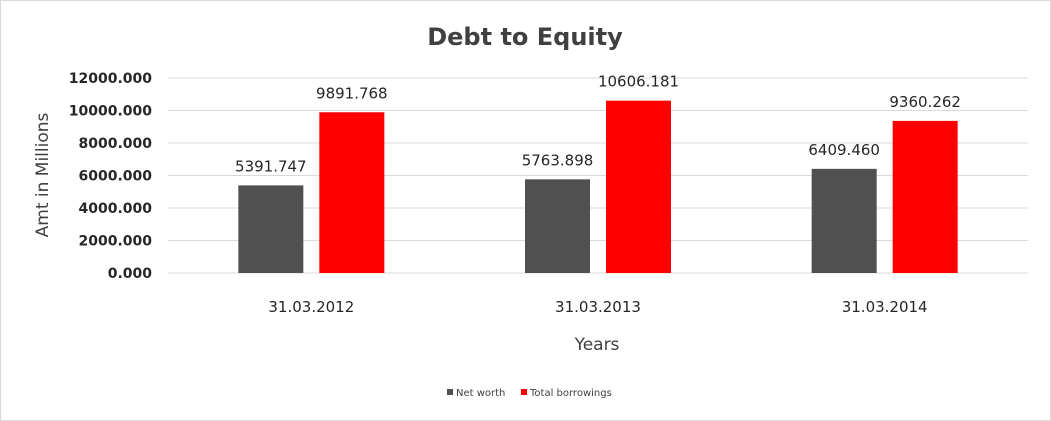 This screenshot has width=1051, height=421. Describe the element at coordinates (111, 79) in the screenshot. I see `y-tick-label-6: 12000.000` at that location.